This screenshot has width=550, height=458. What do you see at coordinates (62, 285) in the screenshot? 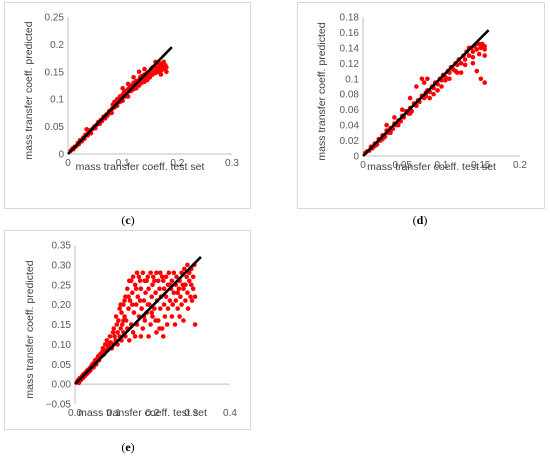
I see `y-tick-label: 0.25` at bounding box center [62, 285].